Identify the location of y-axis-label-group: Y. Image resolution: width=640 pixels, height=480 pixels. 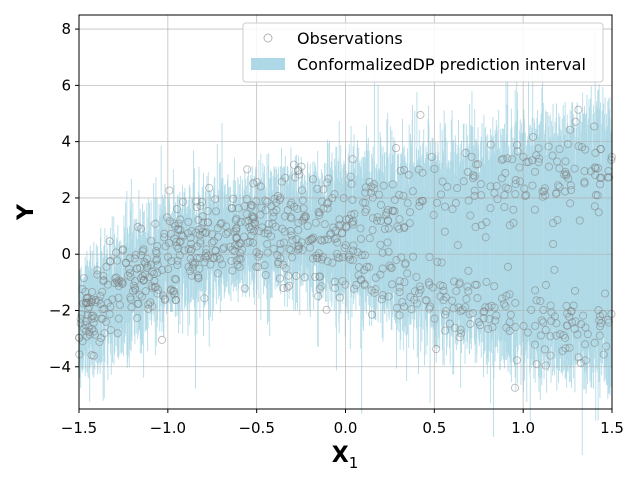
(26, 212).